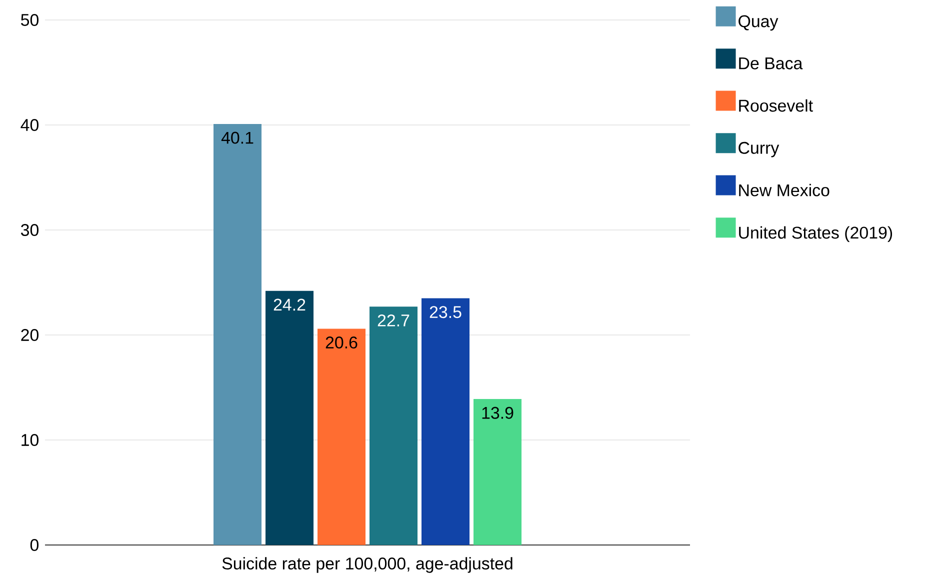 The height and width of the screenshot is (579, 950). I want to click on legend-label: Roosevelt, so click(776, 105).